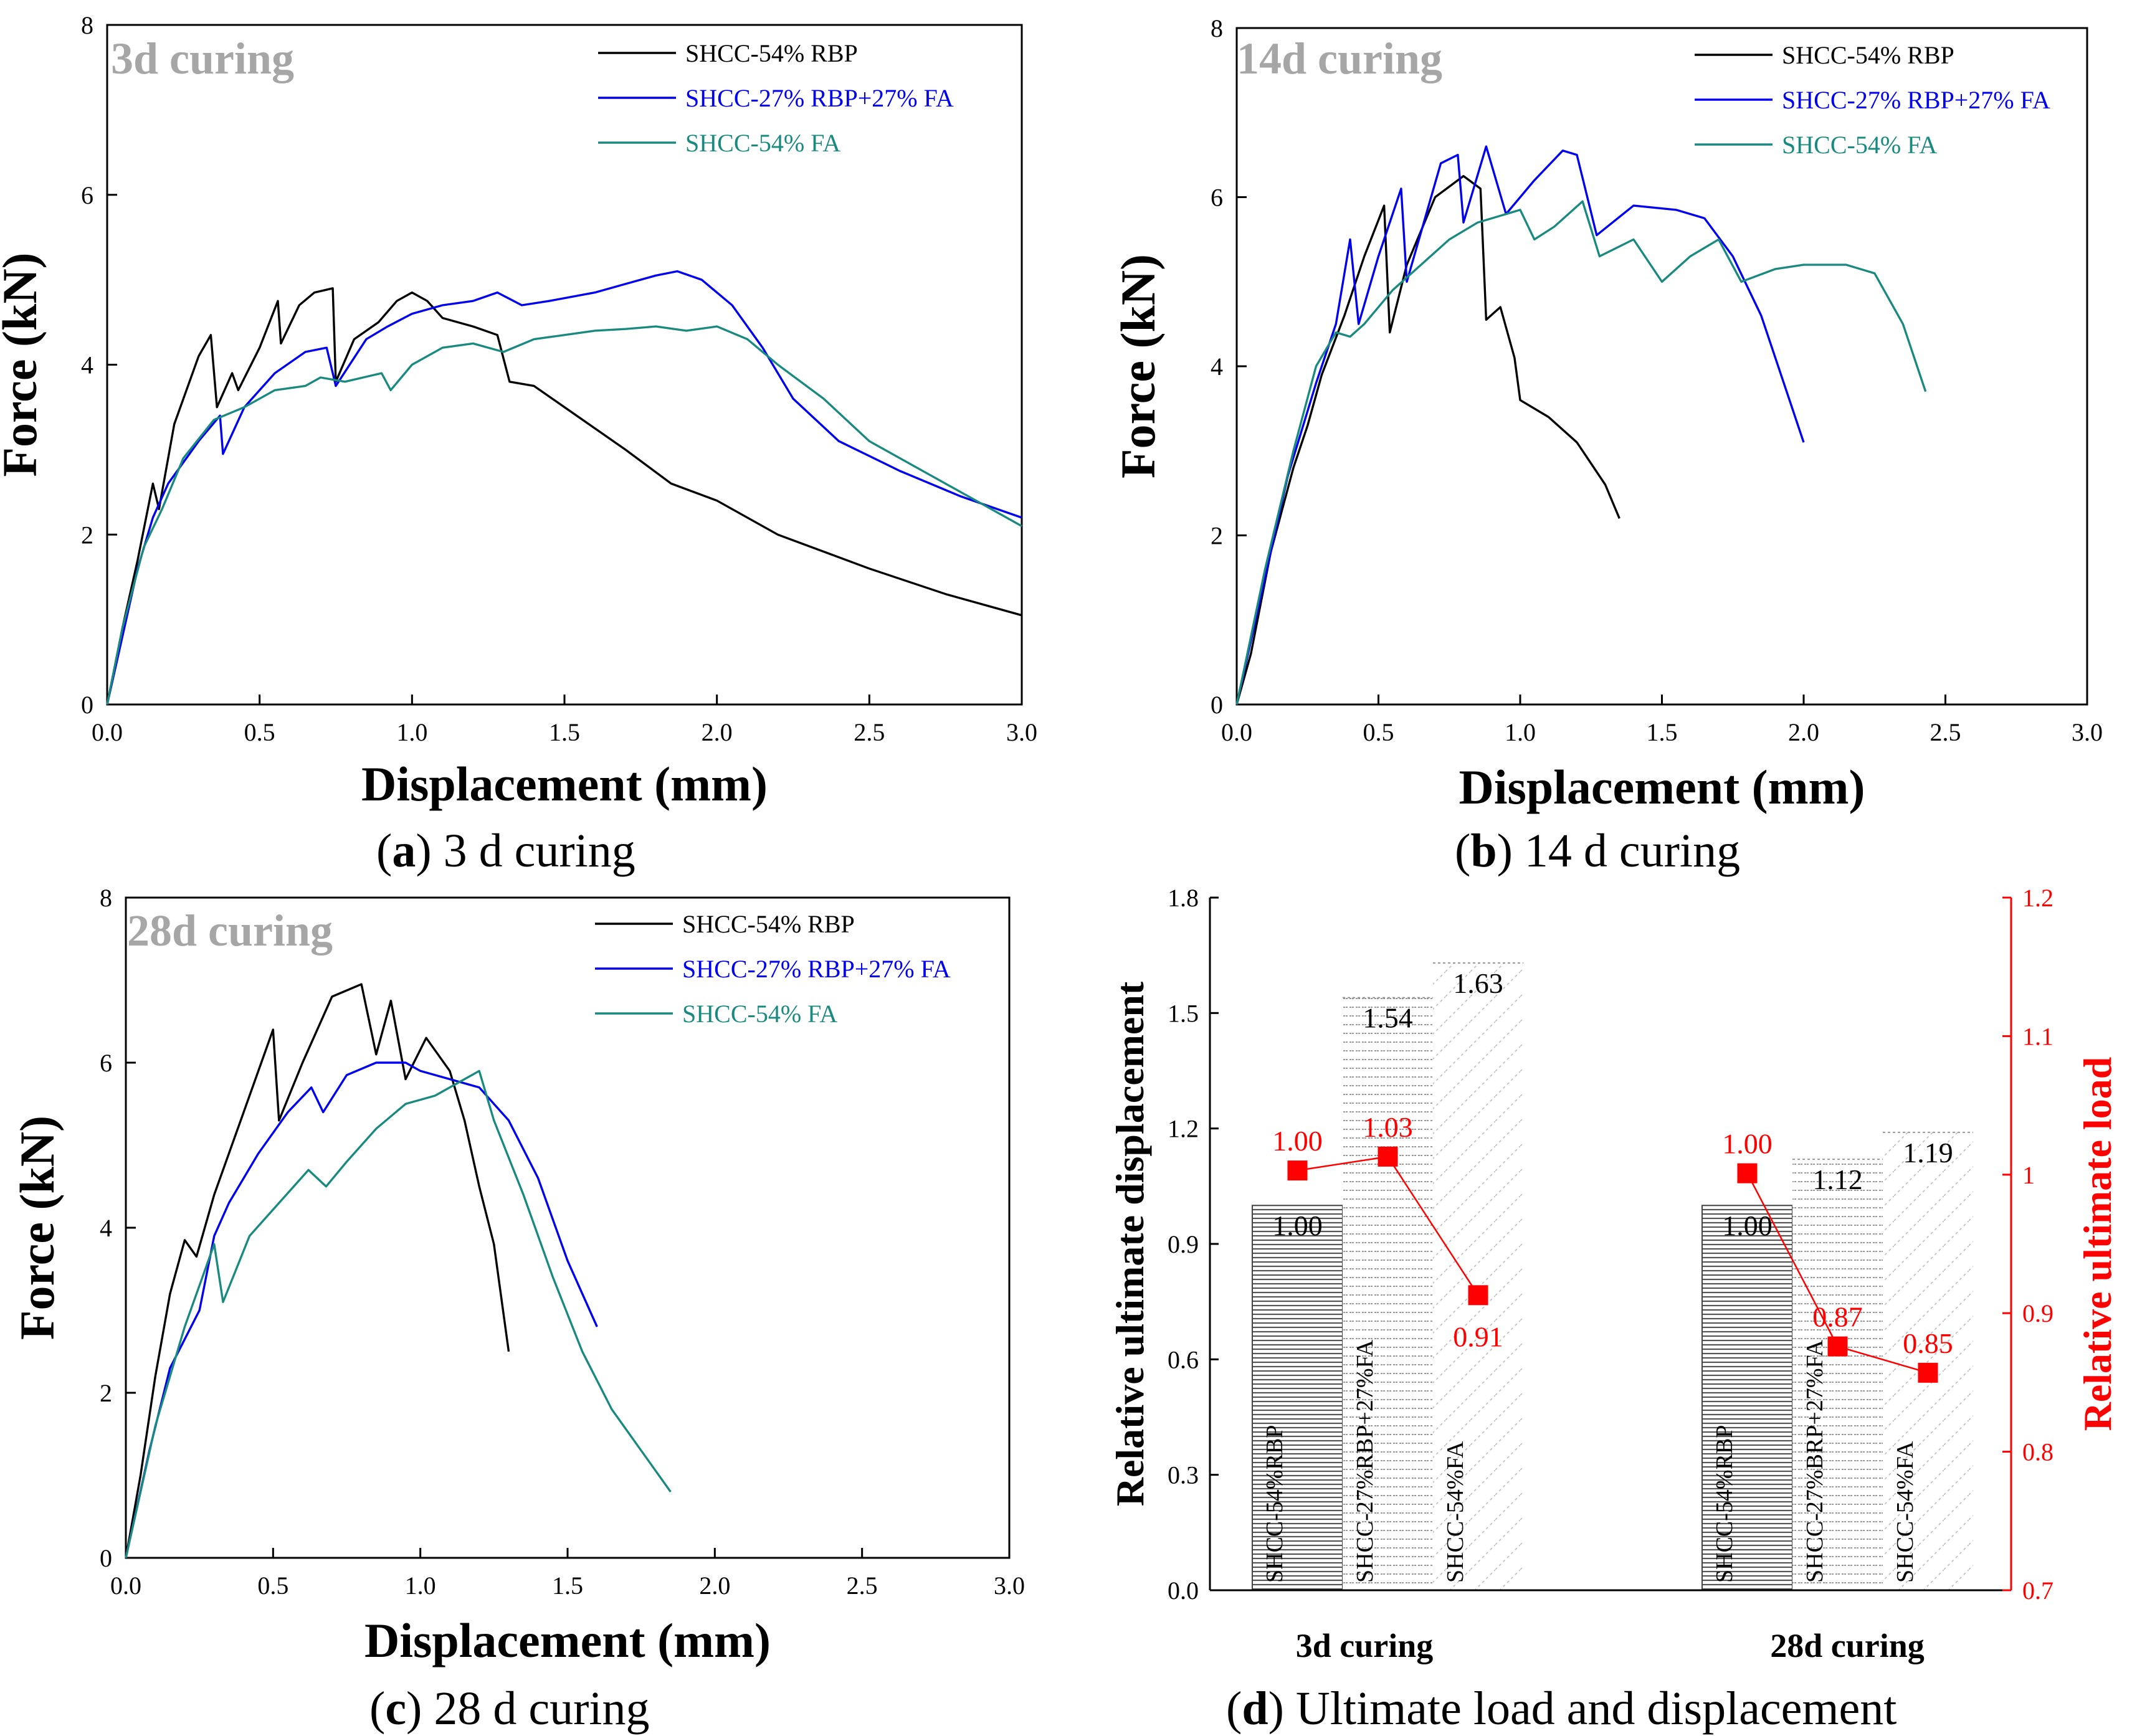  I want to click on y-tick-label: 0.6, so click(1183, 1359).